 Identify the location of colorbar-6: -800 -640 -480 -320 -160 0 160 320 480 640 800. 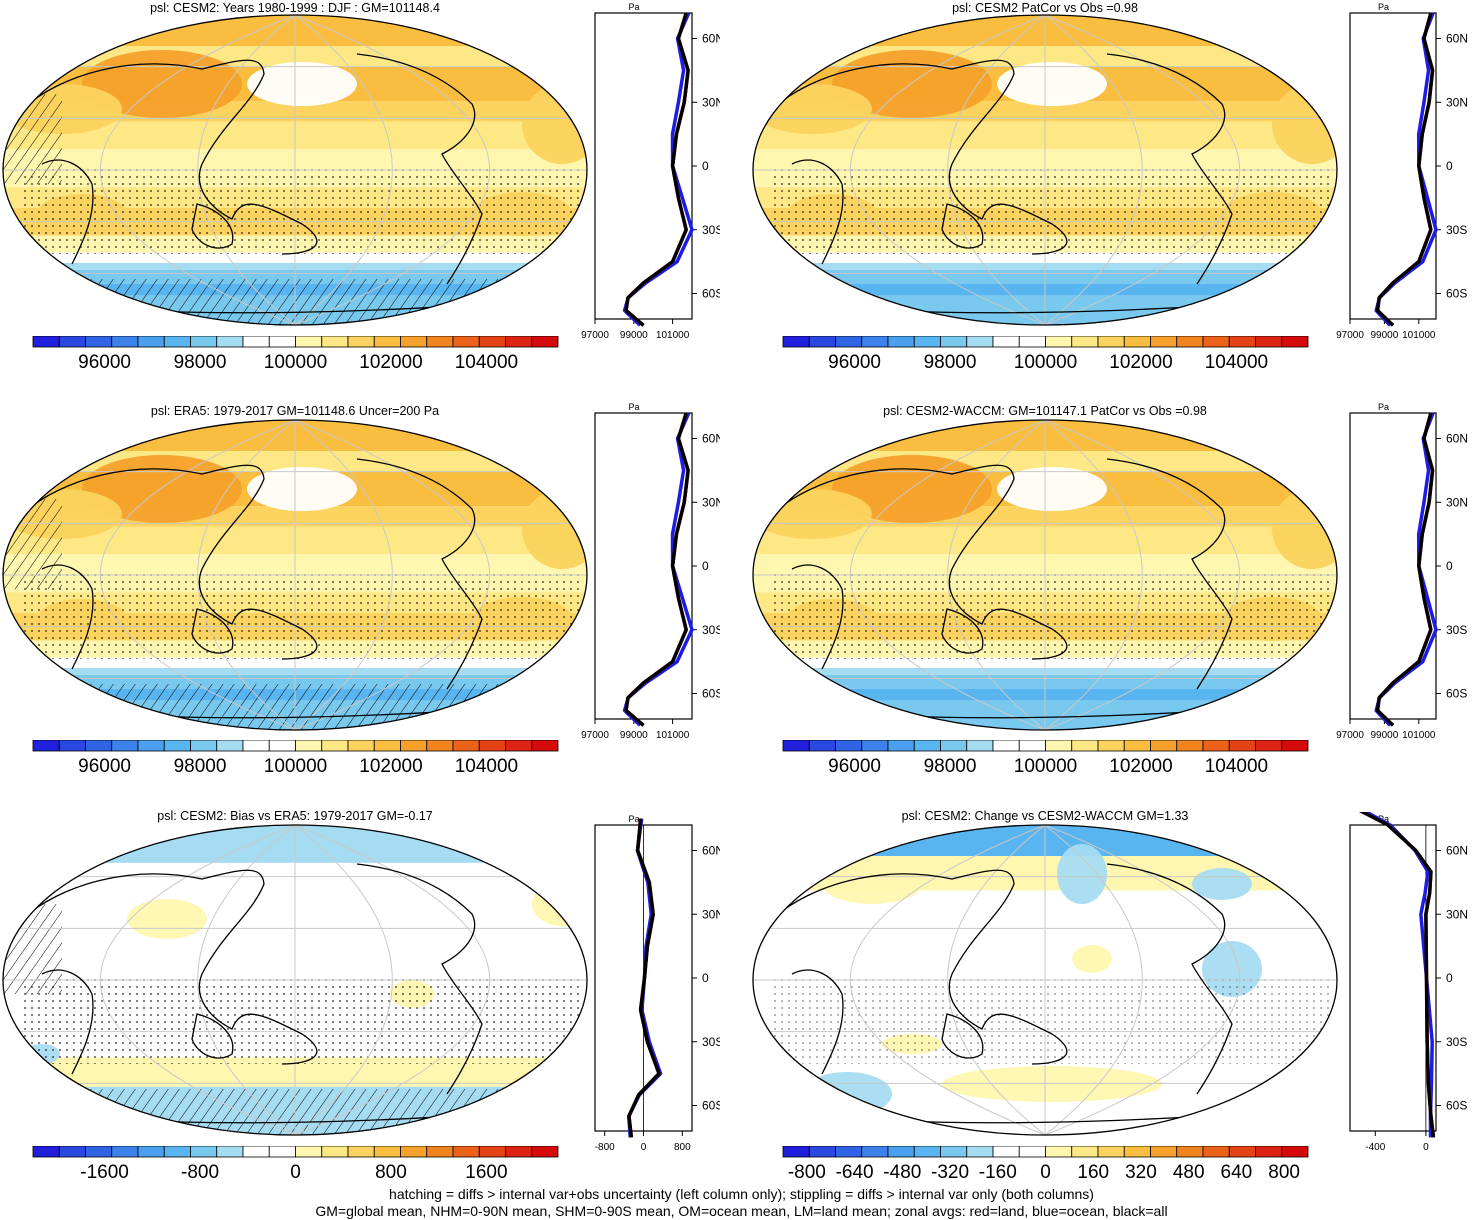
(1045, 1164).